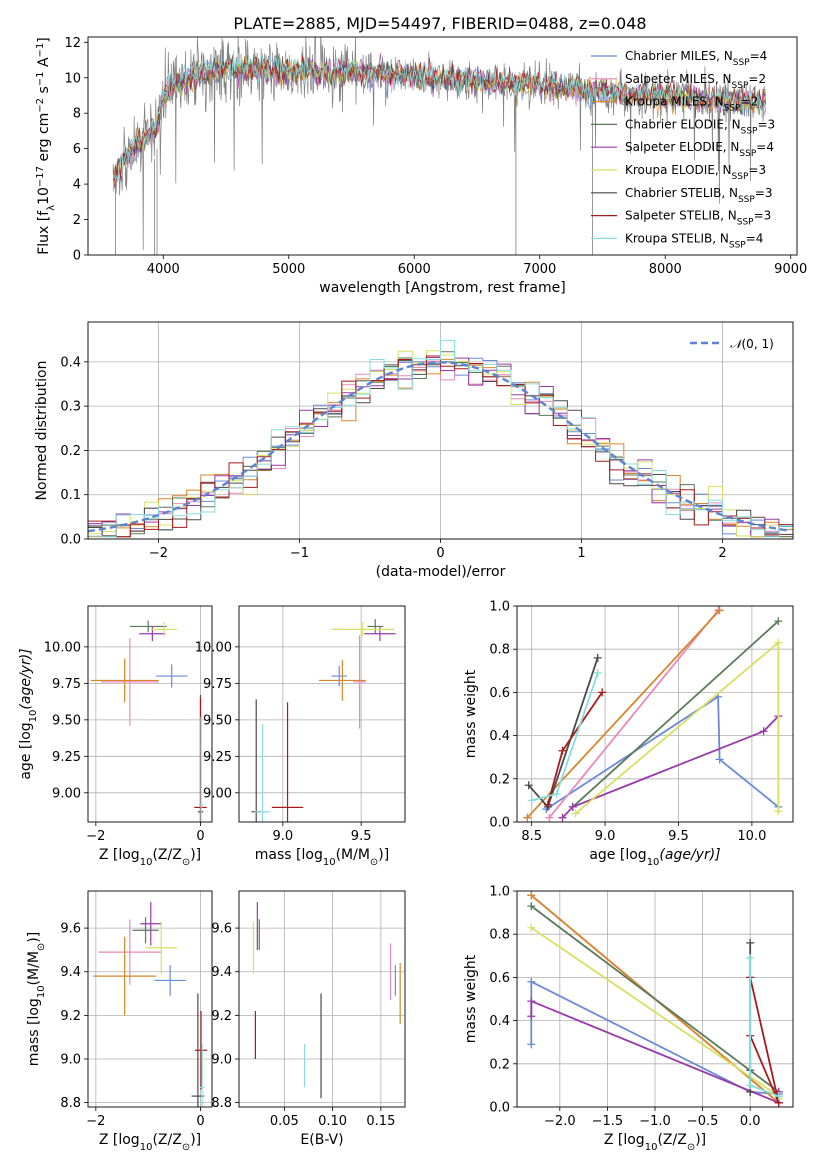 Image resolution: width=819 pixels, height=1170 pixels. Describe the element at coordinates (332, 1121) in the screenshot. I see `x-tick-label: 0.10` at that location.